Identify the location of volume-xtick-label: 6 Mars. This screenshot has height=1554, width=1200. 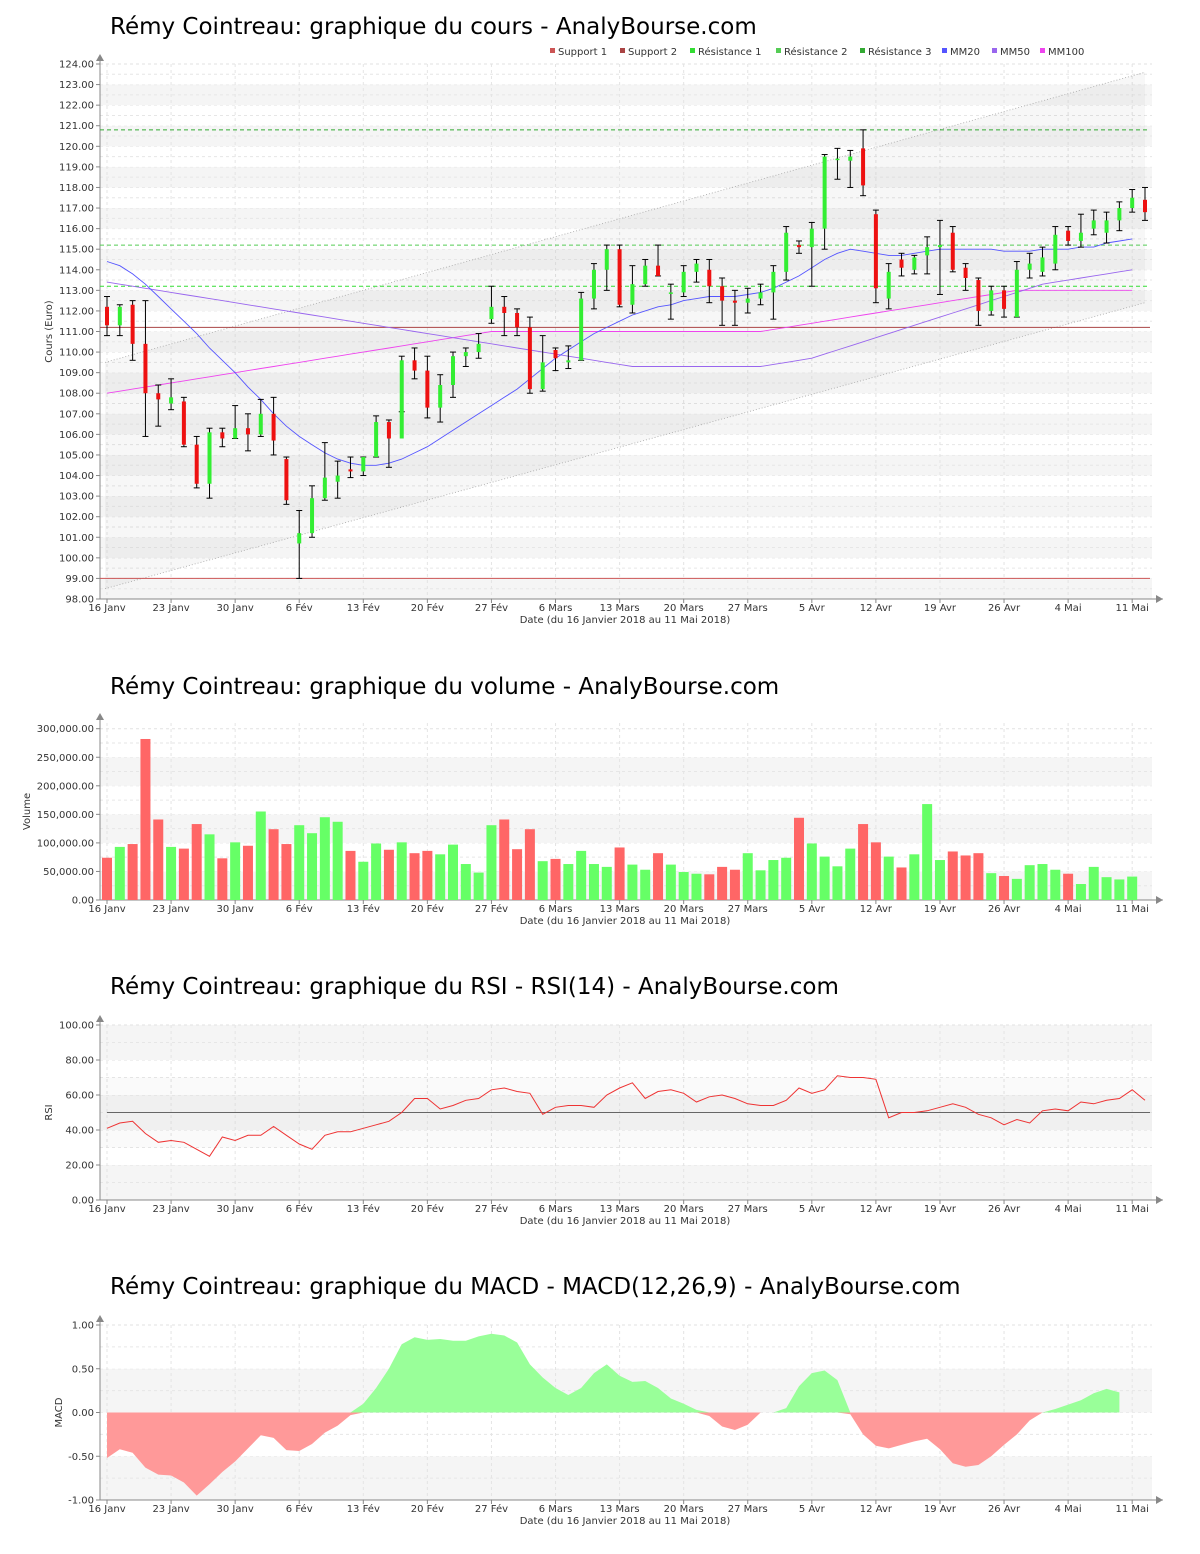
(556, 909).